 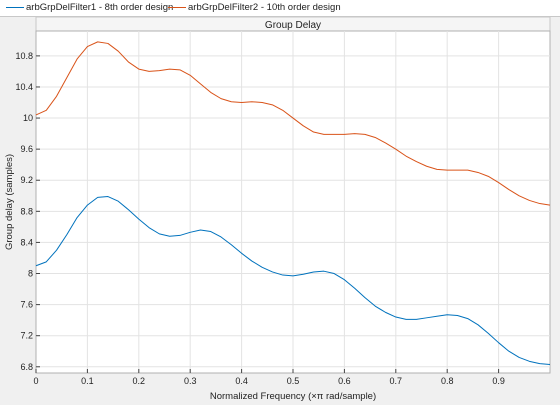 What do you see at coordinates (28, 118) in the screenshot?
I see `y-tick-label: 10` at bounding box center [28, 118].